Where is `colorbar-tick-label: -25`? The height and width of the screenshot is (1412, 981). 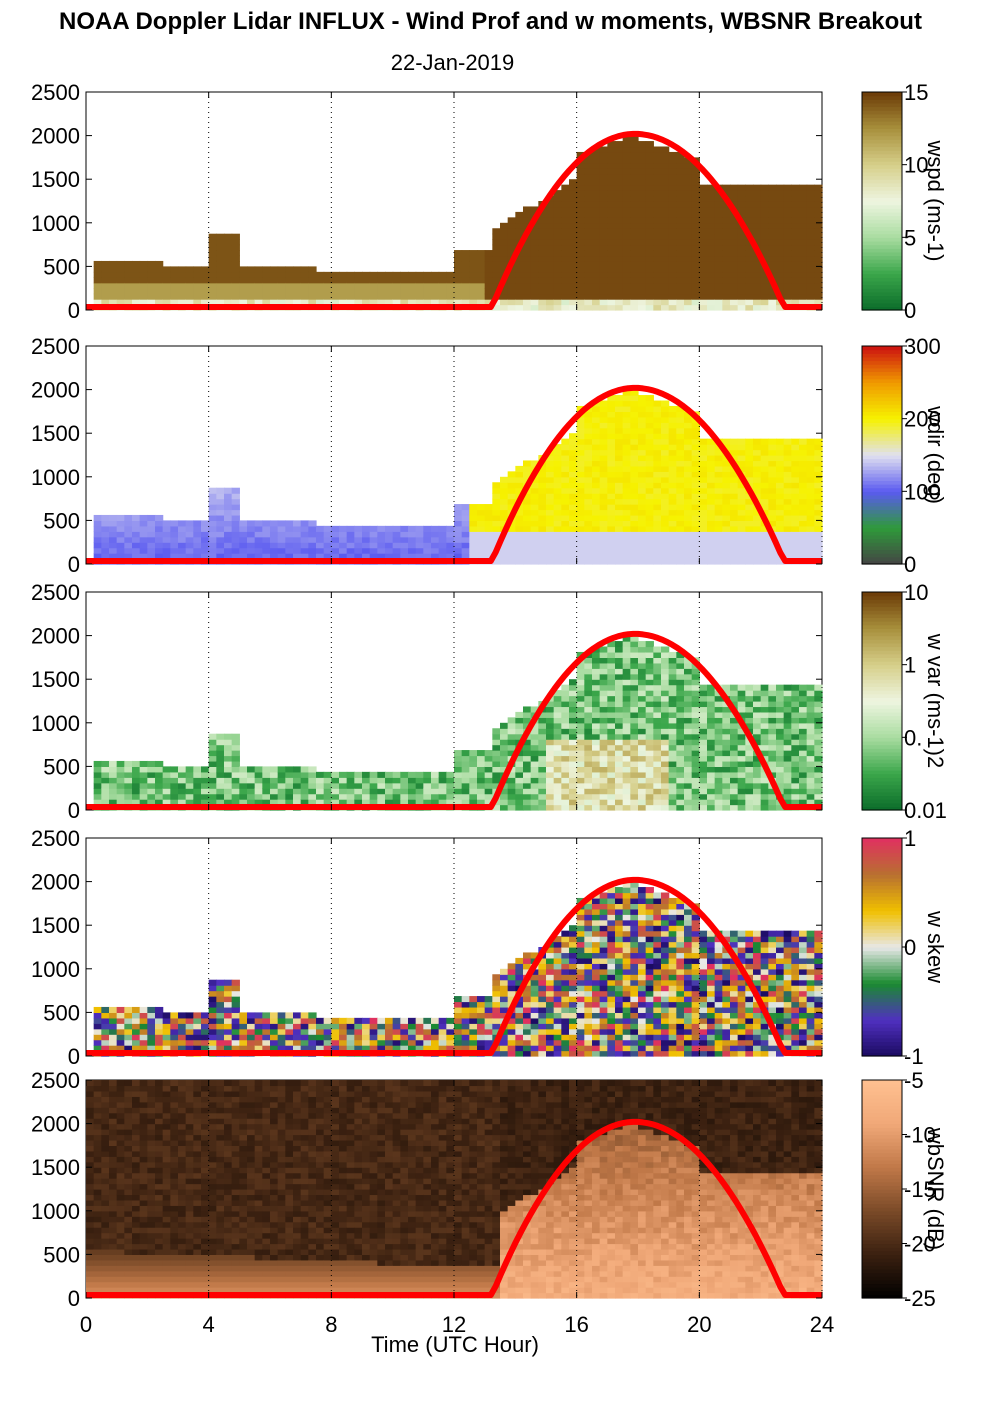
colorbar-tick-label: -25 is located at coordinates (920, 1298).